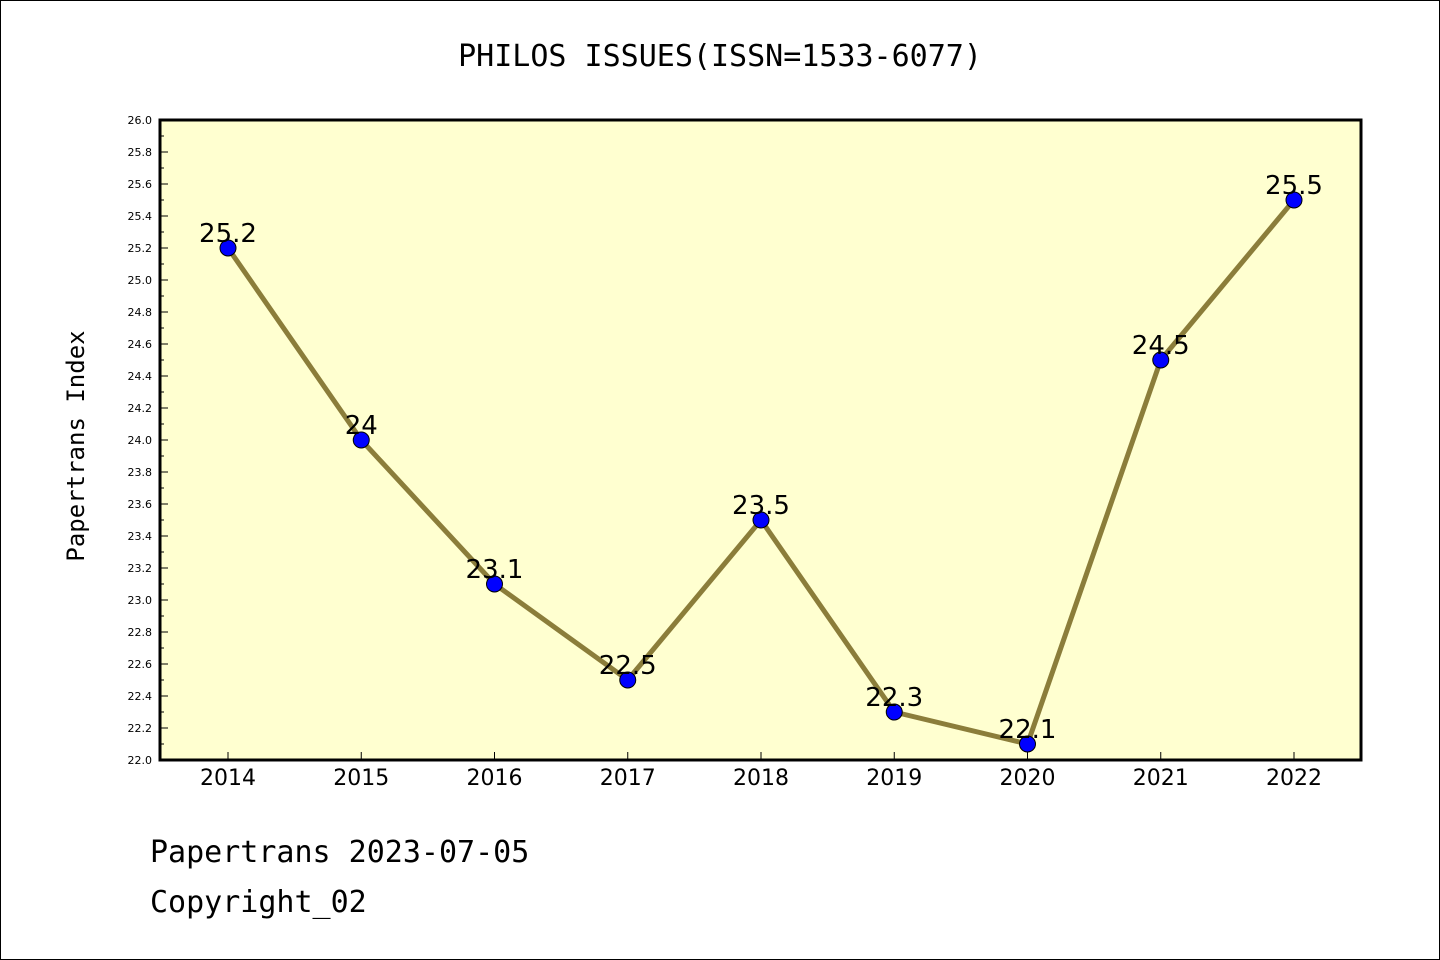  I want to click on x-tick-label: 2022, so click(1294, 778).